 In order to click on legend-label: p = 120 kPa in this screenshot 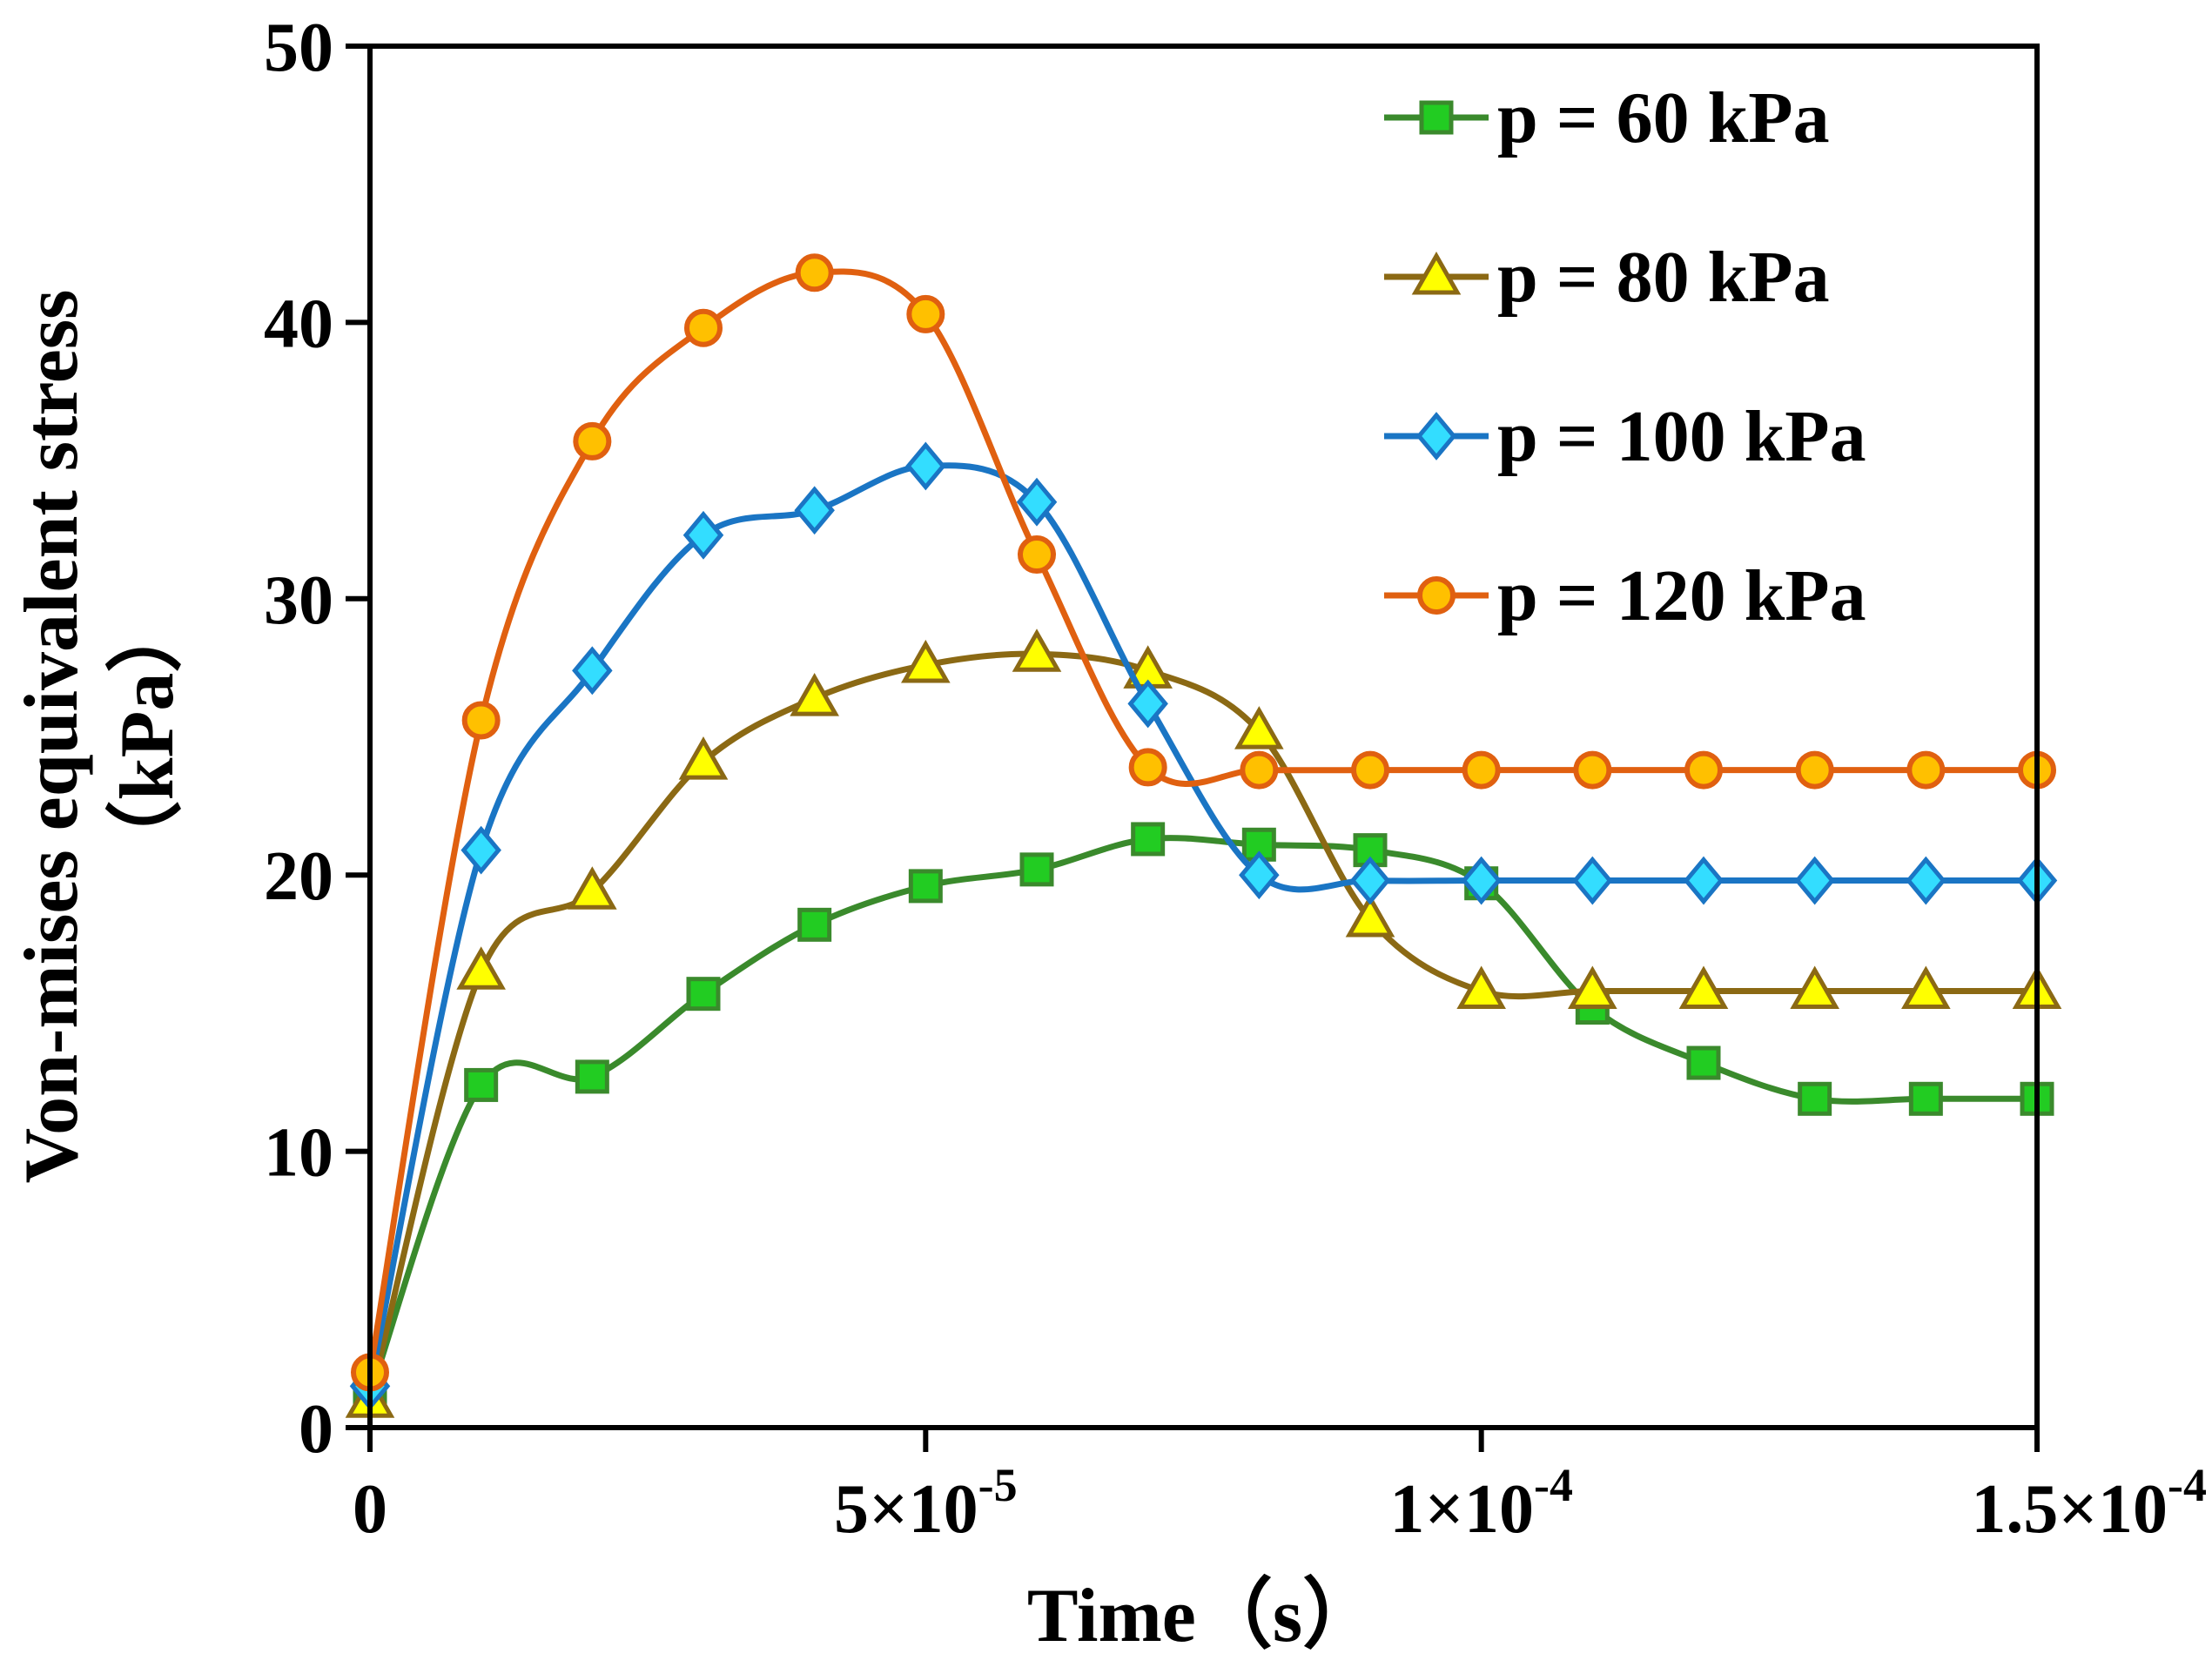, I will do `click(1681, 595)`.